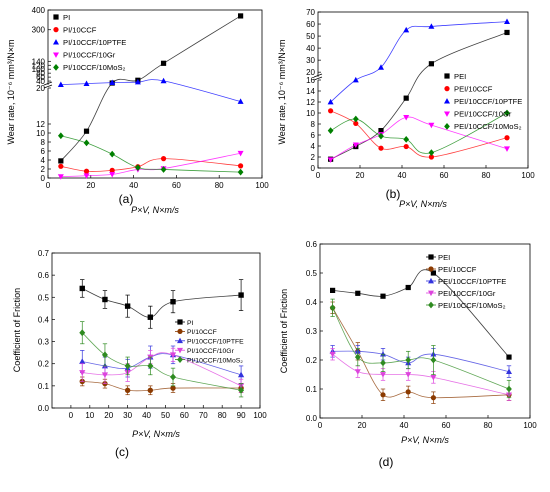 The width and height of the screenshot is (550, 492). I want to click on panel-label: (a), so click(126, 199).